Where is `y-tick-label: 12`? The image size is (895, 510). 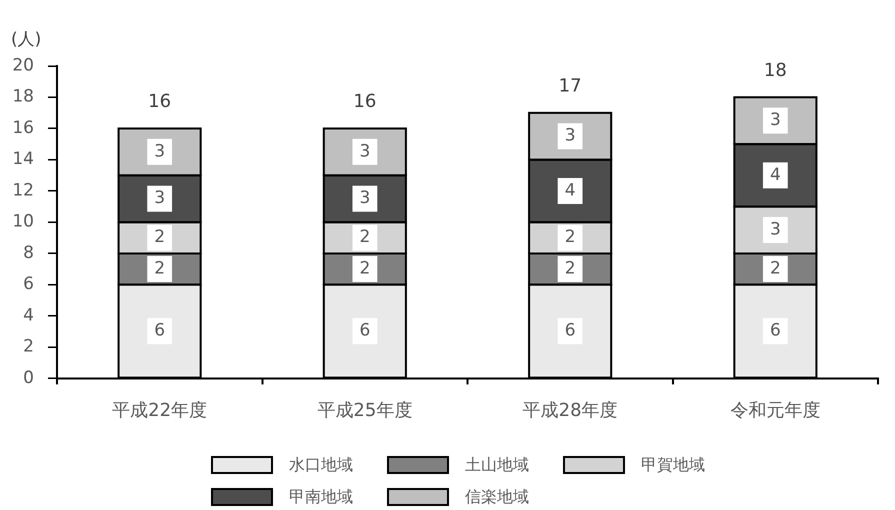 y-tick-label: 12 is located at coordinates (23, 190).